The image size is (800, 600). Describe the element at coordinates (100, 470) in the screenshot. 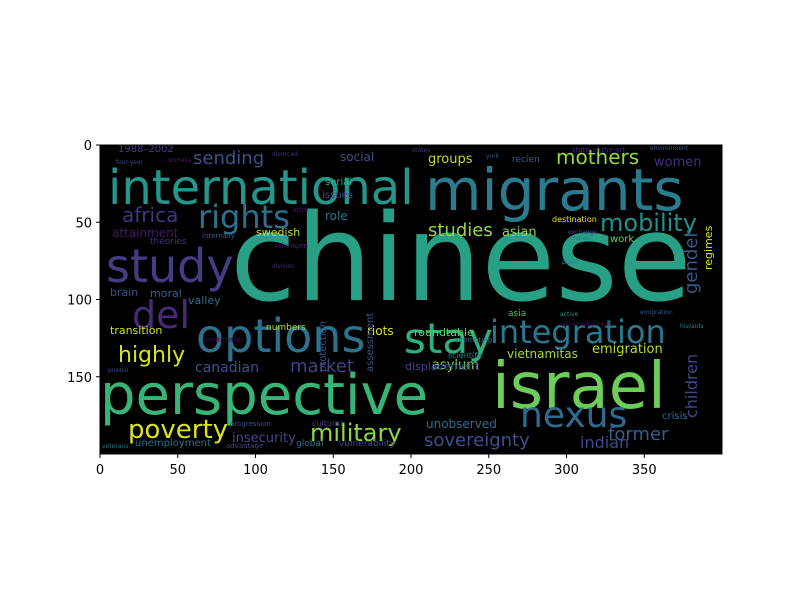

I see `x-tick-label: 0` at that location.